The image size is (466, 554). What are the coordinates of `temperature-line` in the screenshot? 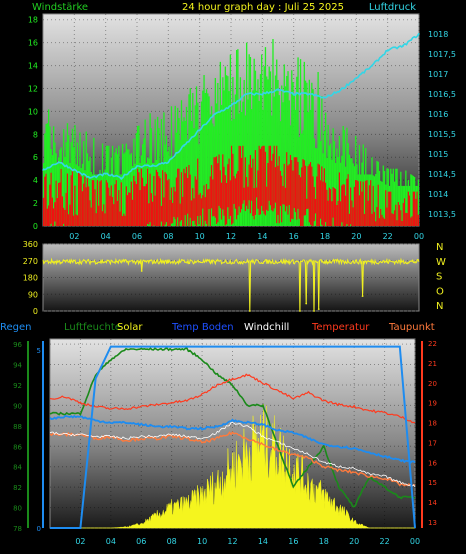 It's located at (232, 398).